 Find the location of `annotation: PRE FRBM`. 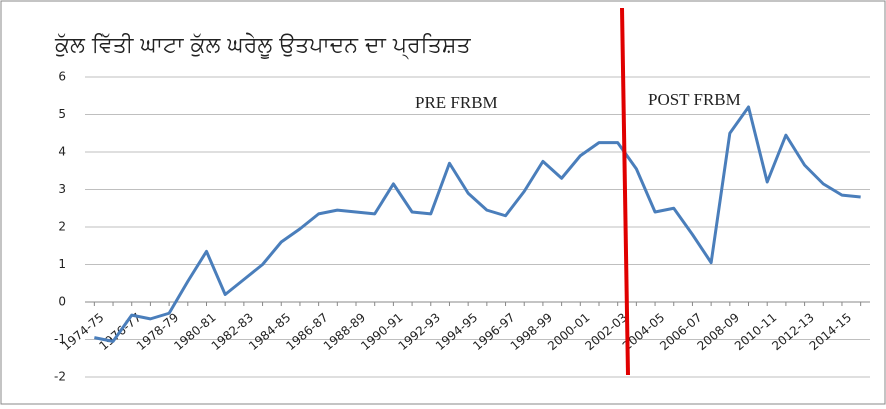

annotation: PRE FRBM is located at coordinates (456, 102).